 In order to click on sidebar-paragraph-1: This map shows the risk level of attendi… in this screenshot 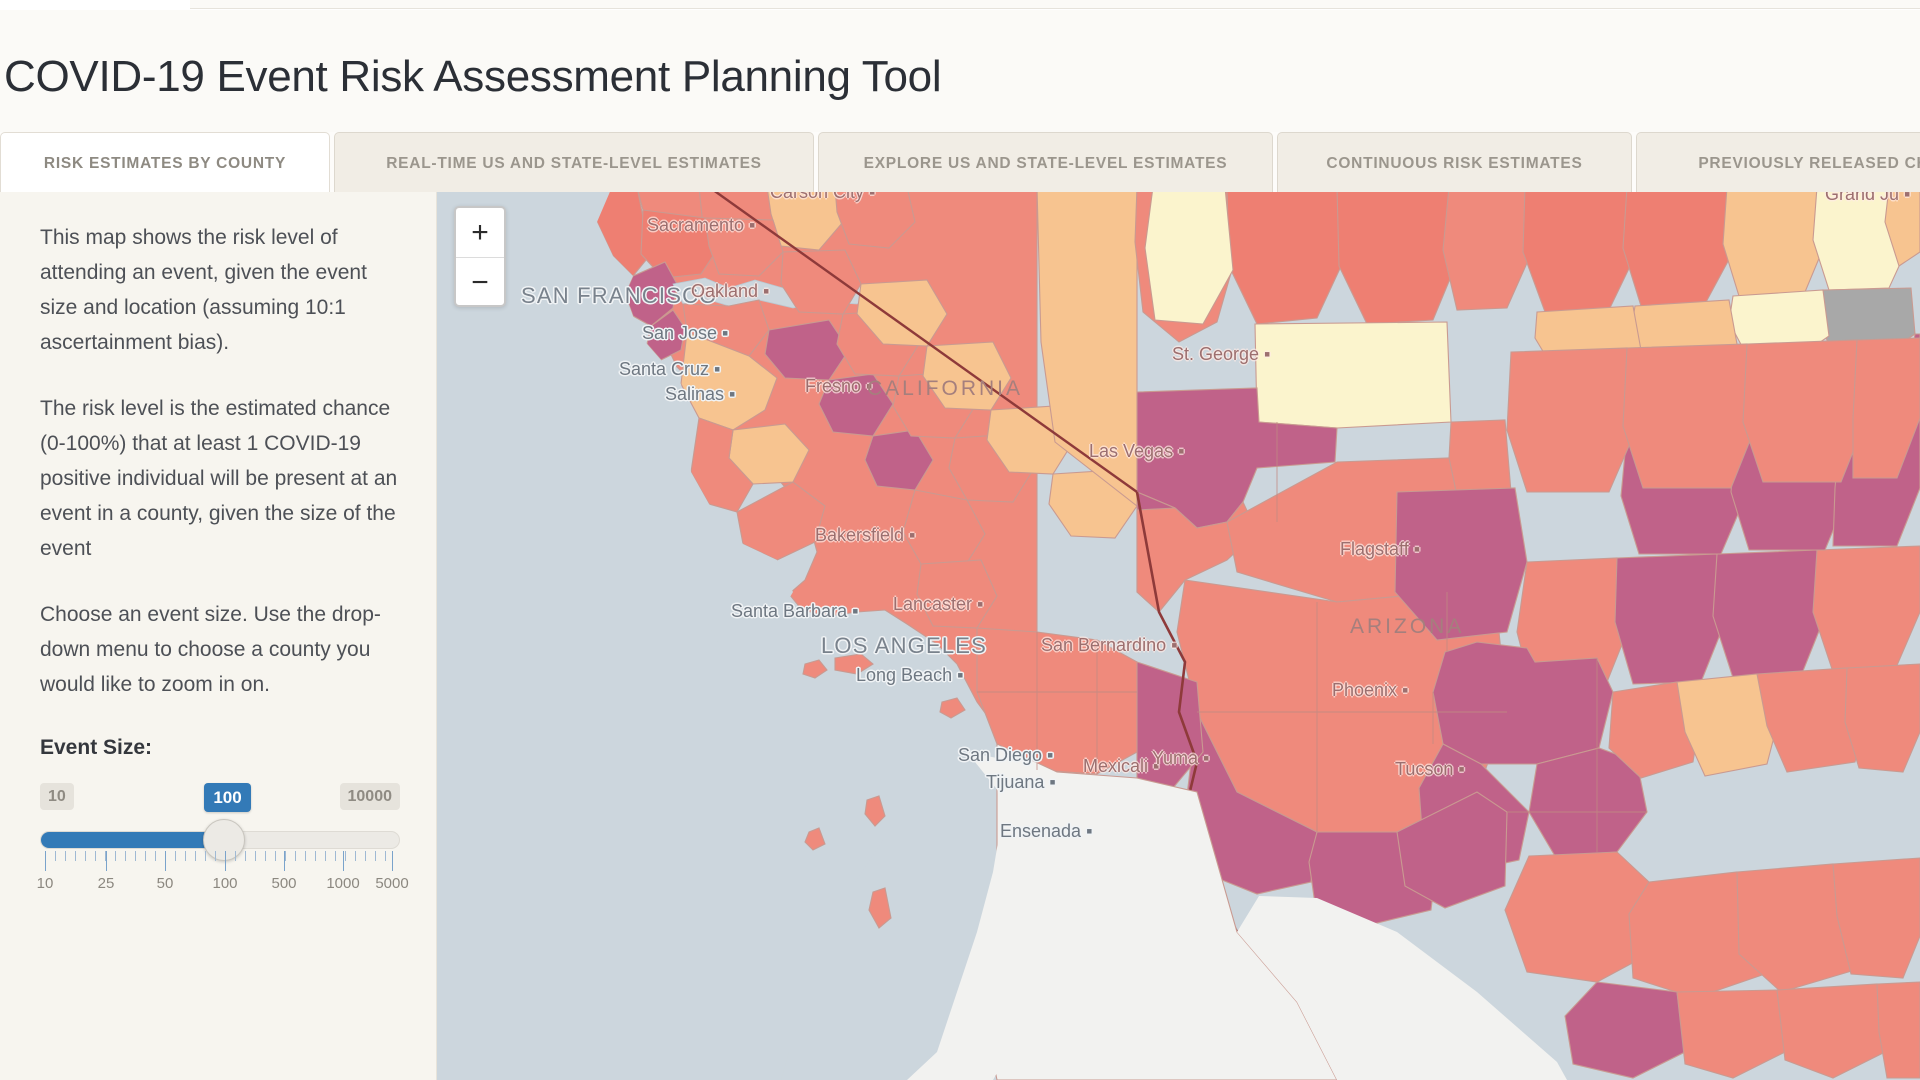, I will do `click(203, 290)`.